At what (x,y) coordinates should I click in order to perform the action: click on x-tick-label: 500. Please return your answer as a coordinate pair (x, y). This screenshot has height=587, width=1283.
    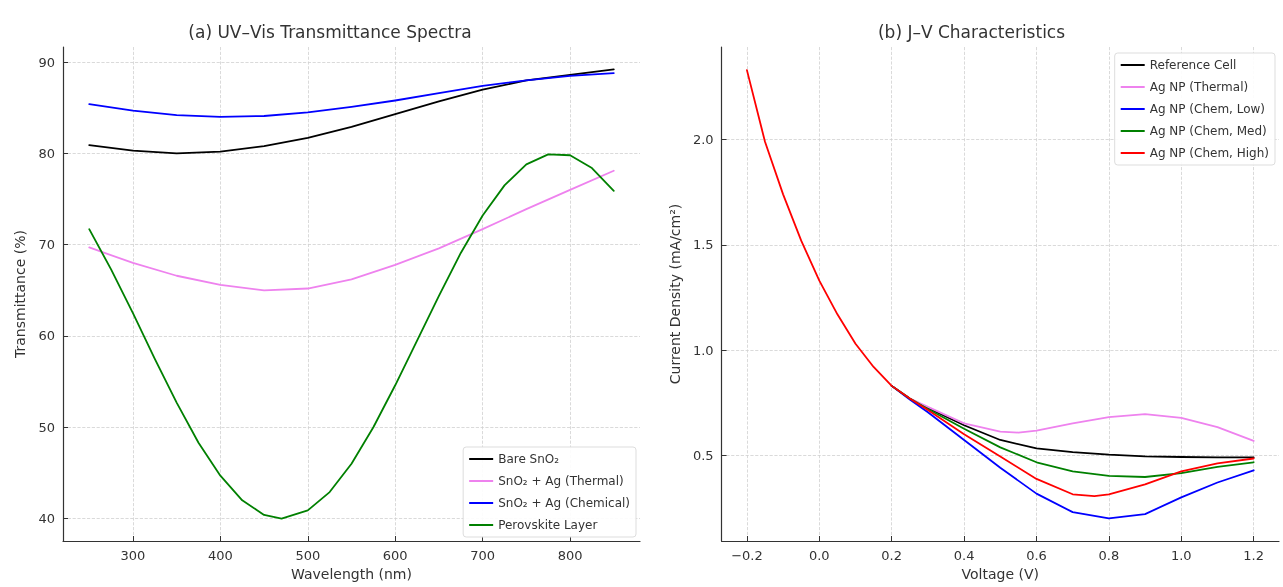
    Looking at the image, I should click on (308, 555).